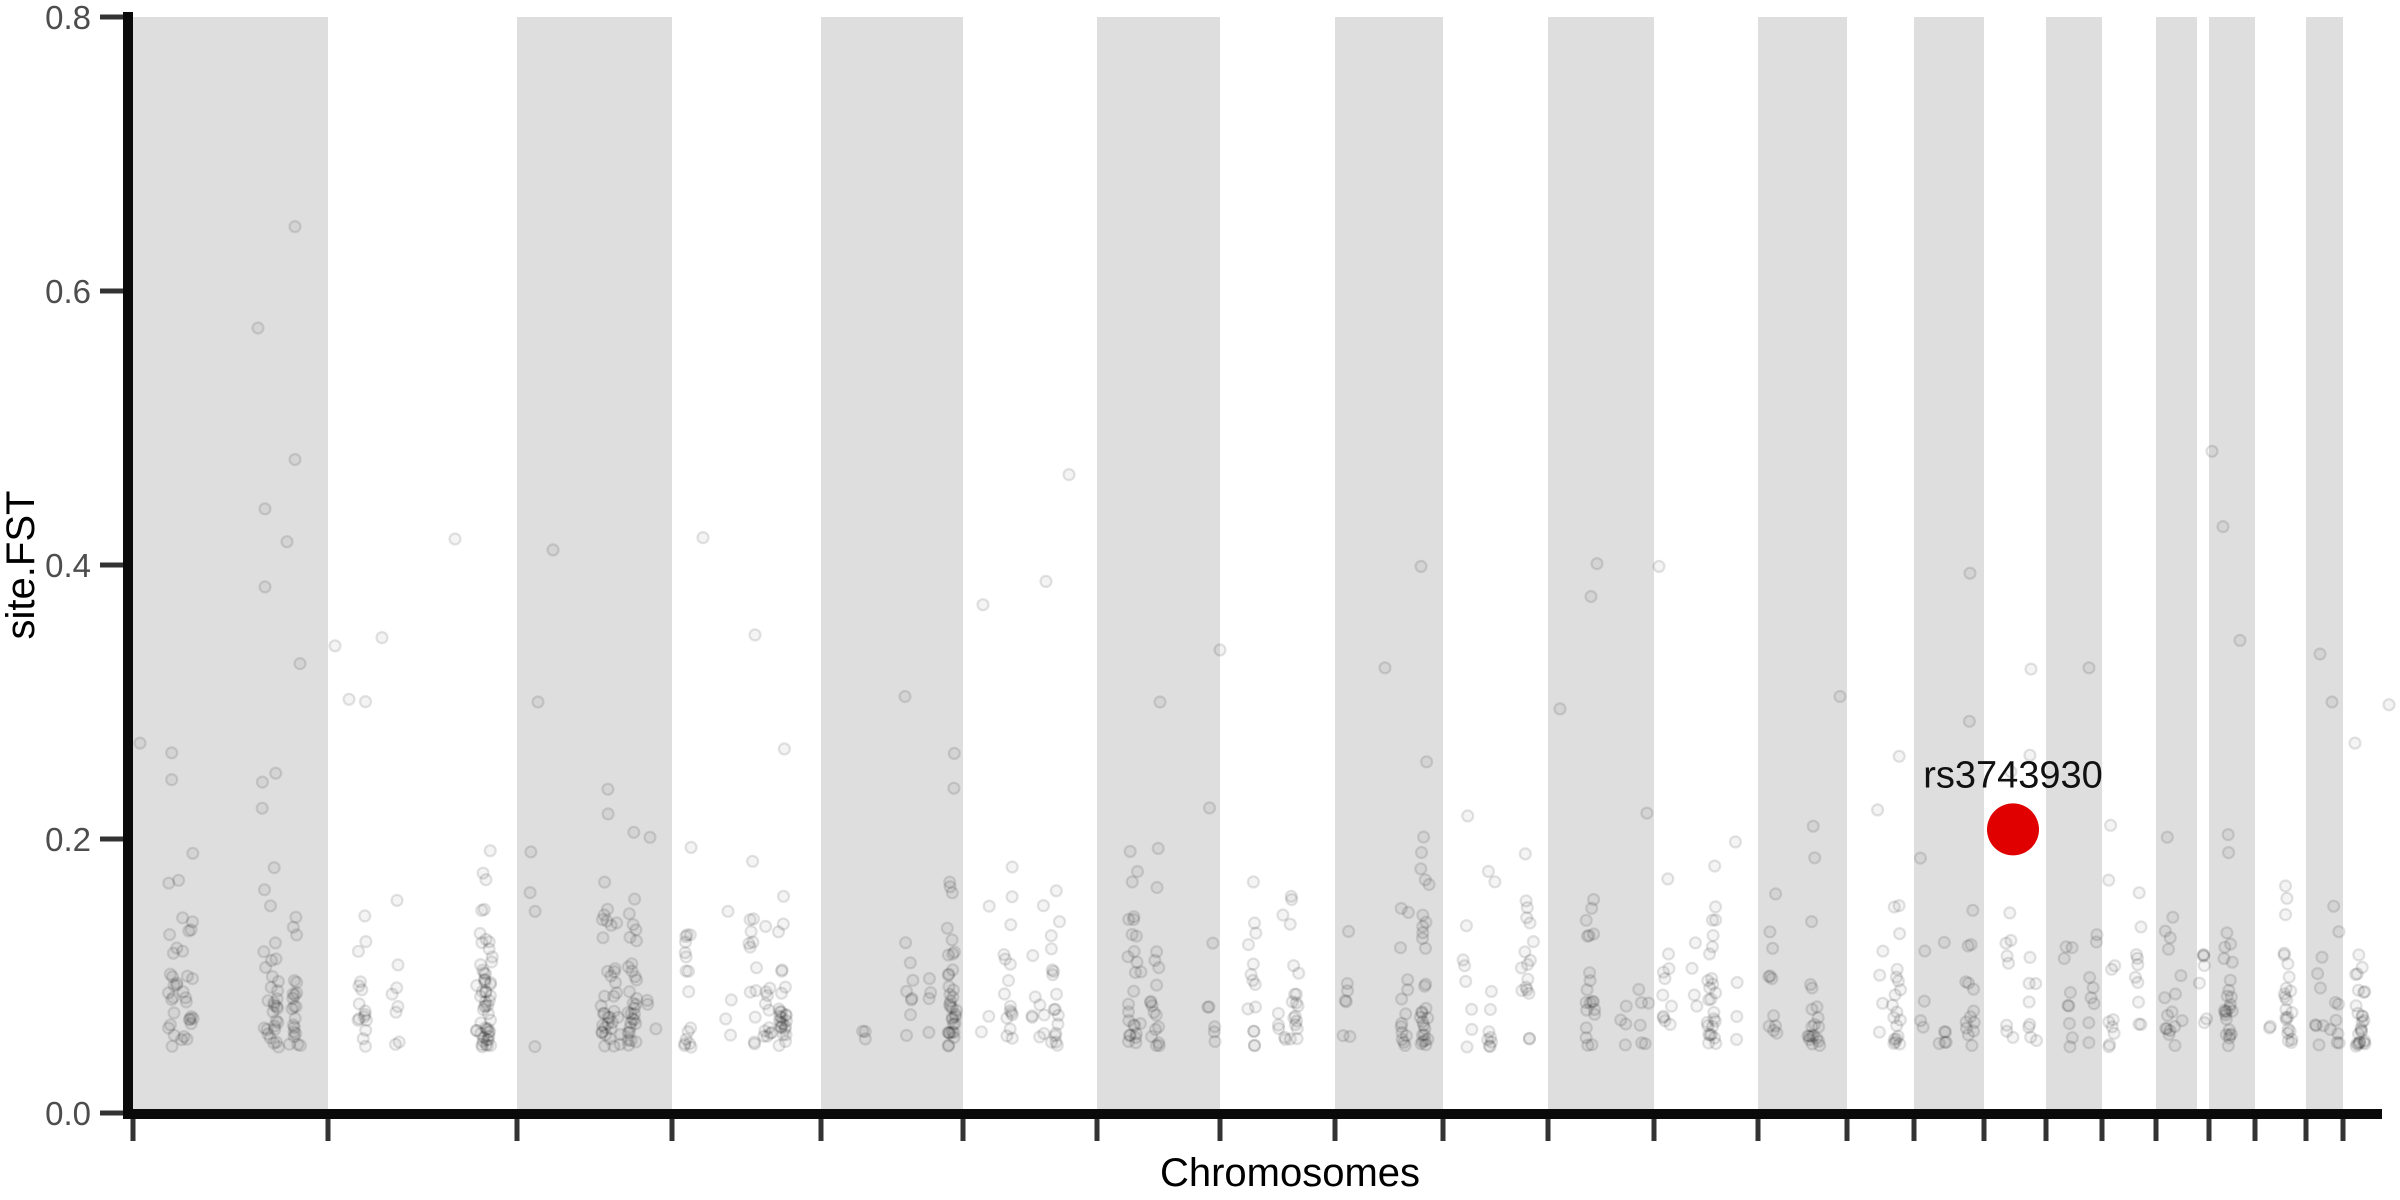 The image size is (2400, 1200). I want to click on x-axis-line, so click(1252, 1114).